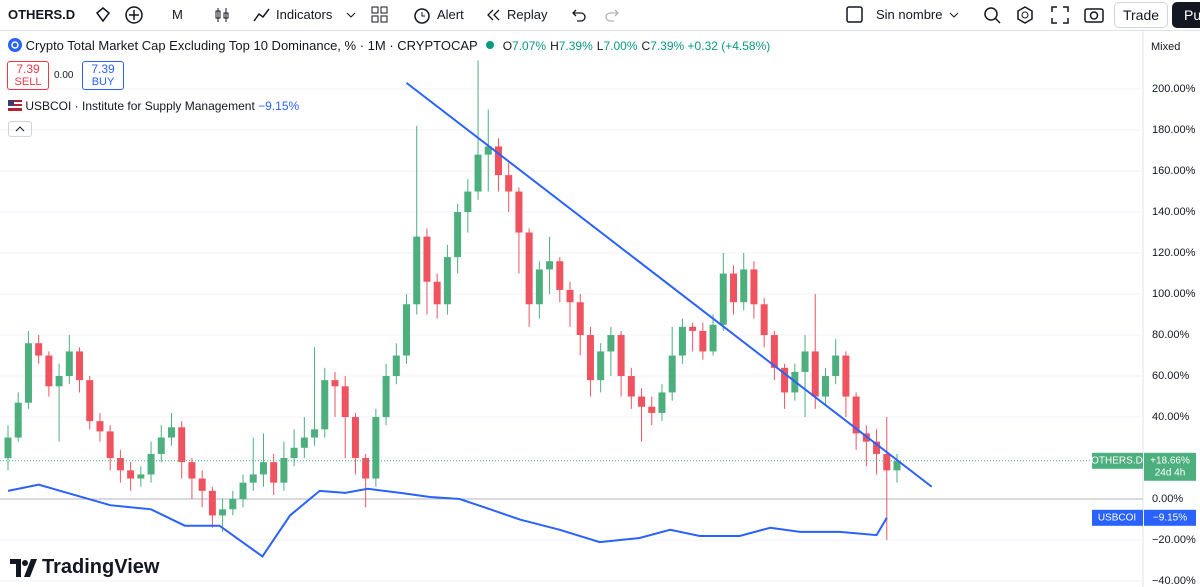  Describe the element at coordinates (527, 14) in the screenshot. I see `replay: Replay` at that location.